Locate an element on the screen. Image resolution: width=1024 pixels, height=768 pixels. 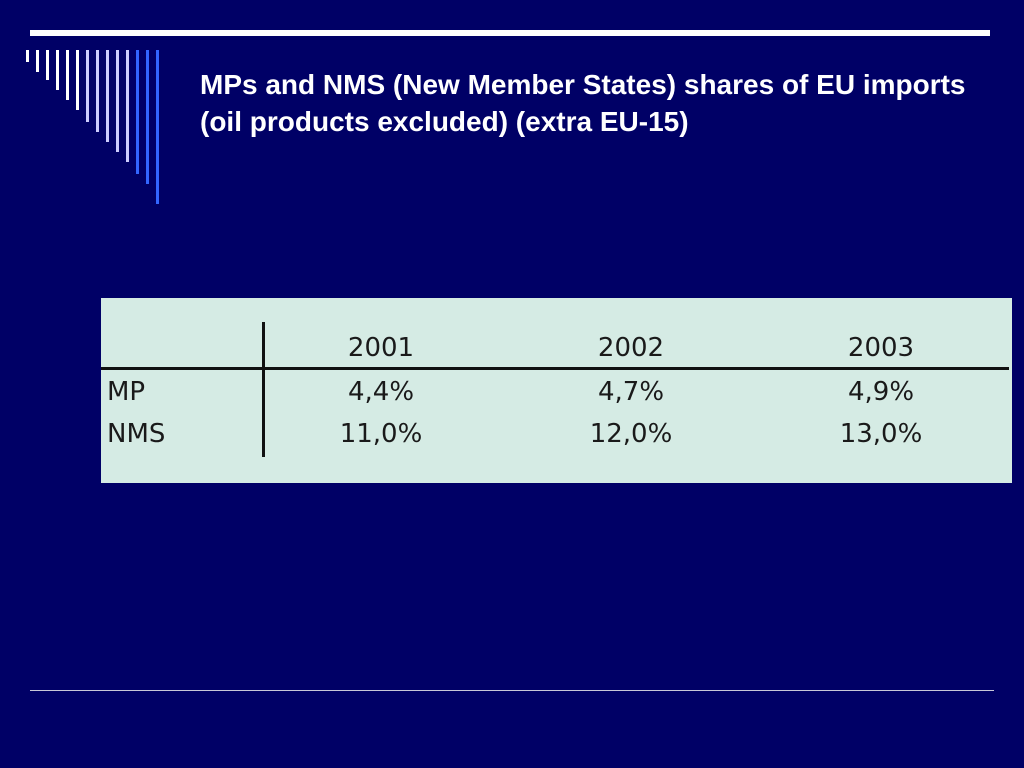
column-header-2003: 2003 is located at coordinates (881, 348).